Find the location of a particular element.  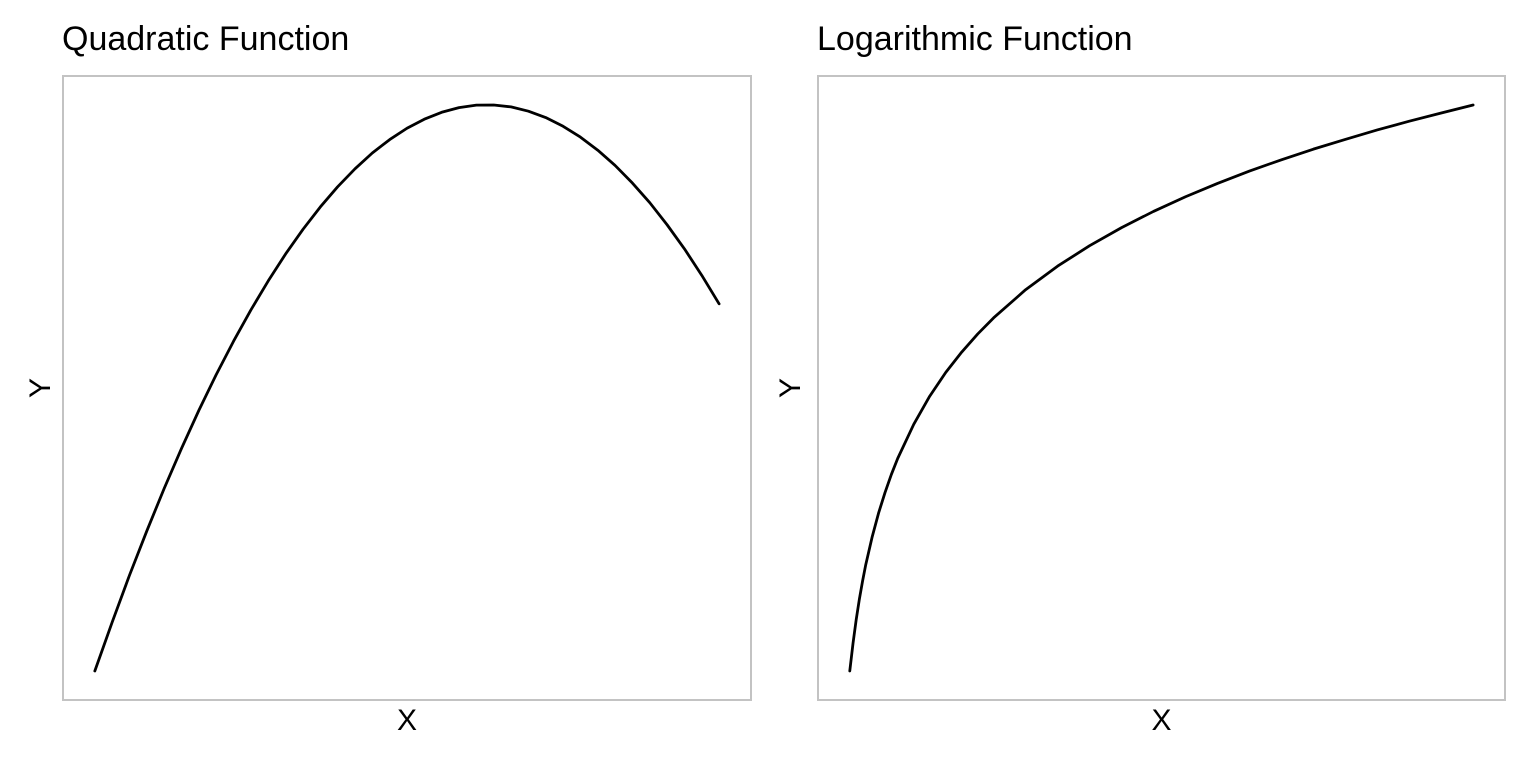

x-axis-label-logarithmic: X is located at coordinates (1161, 720).